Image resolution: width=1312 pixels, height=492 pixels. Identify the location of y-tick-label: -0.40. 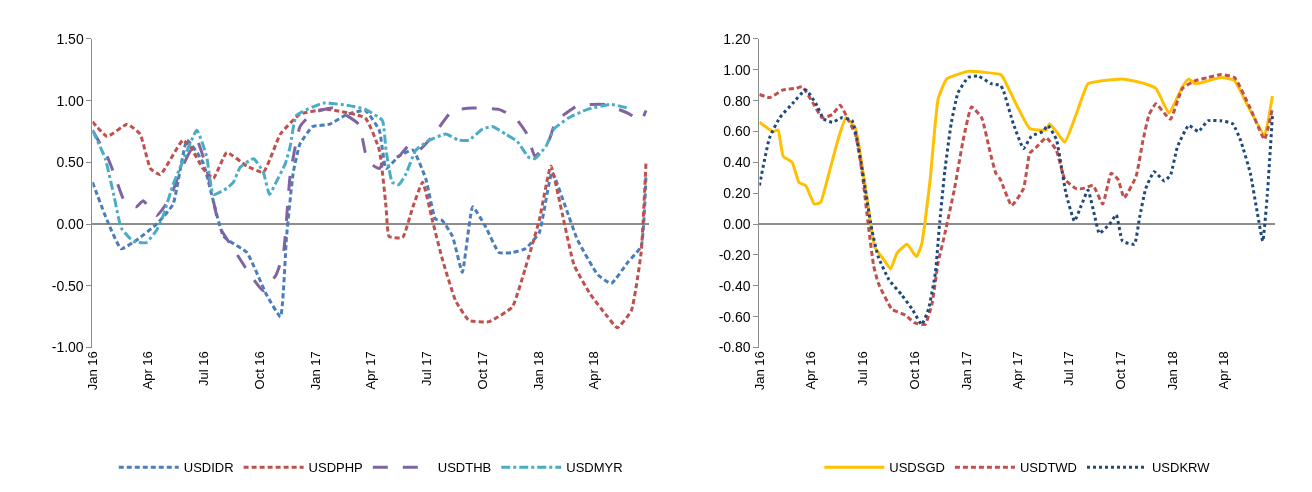
(734, 285).